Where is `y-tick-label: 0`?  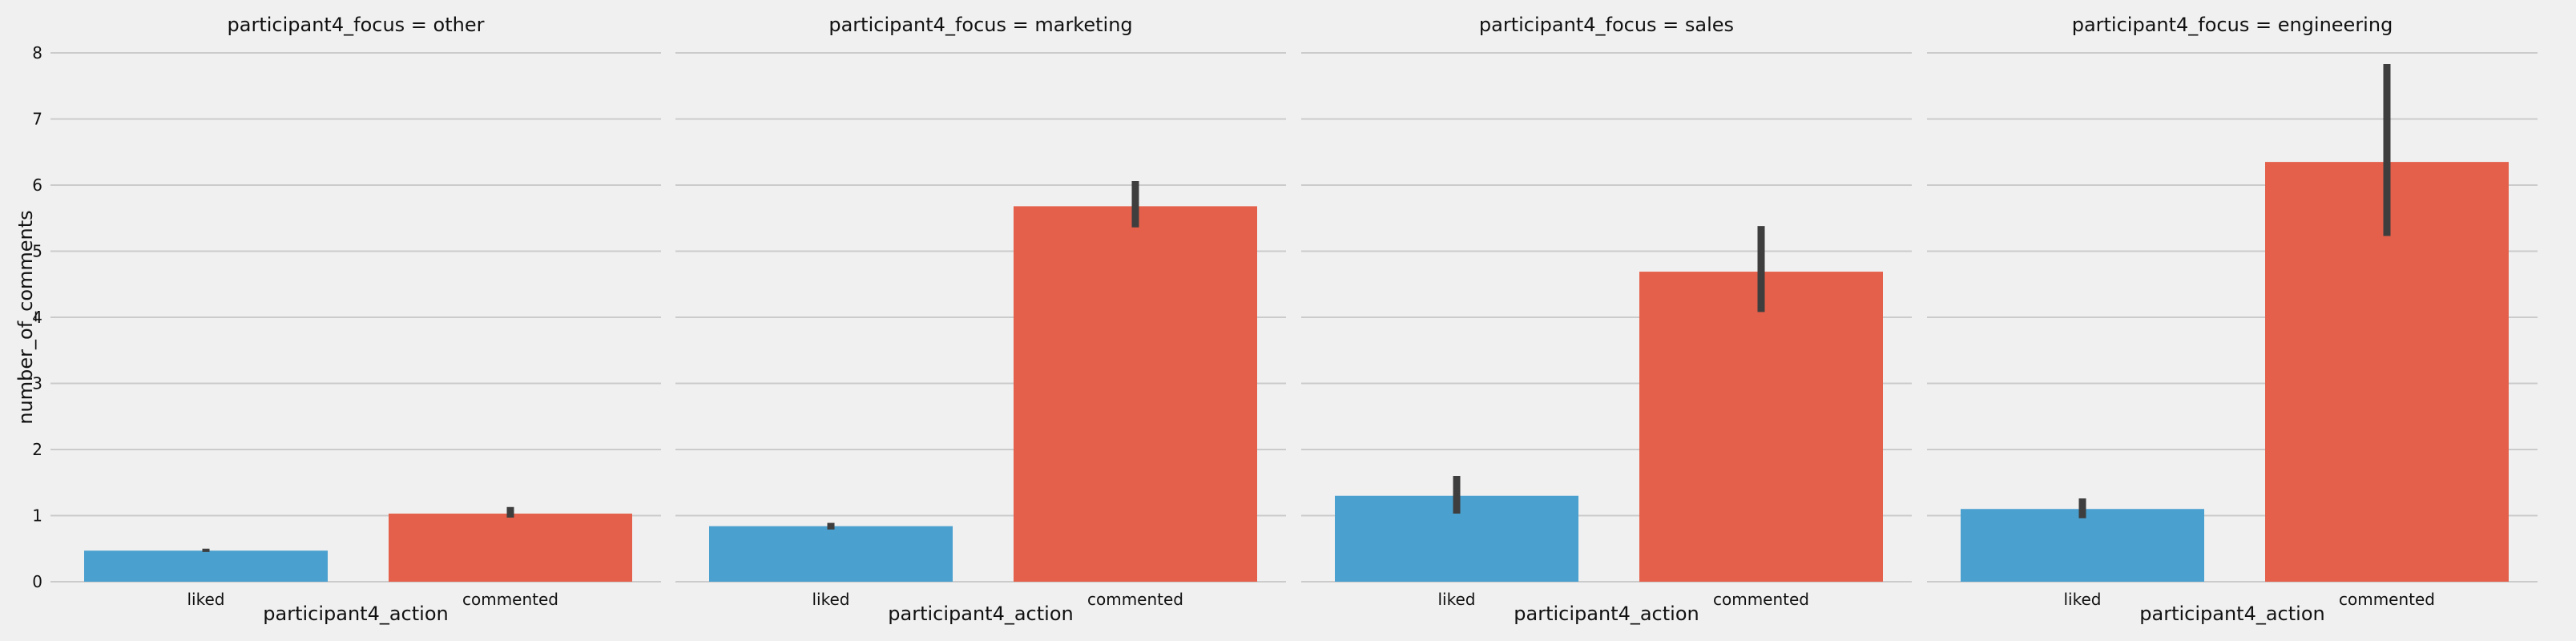
y-tick-label: 0 is located at coordinates (37, 582).